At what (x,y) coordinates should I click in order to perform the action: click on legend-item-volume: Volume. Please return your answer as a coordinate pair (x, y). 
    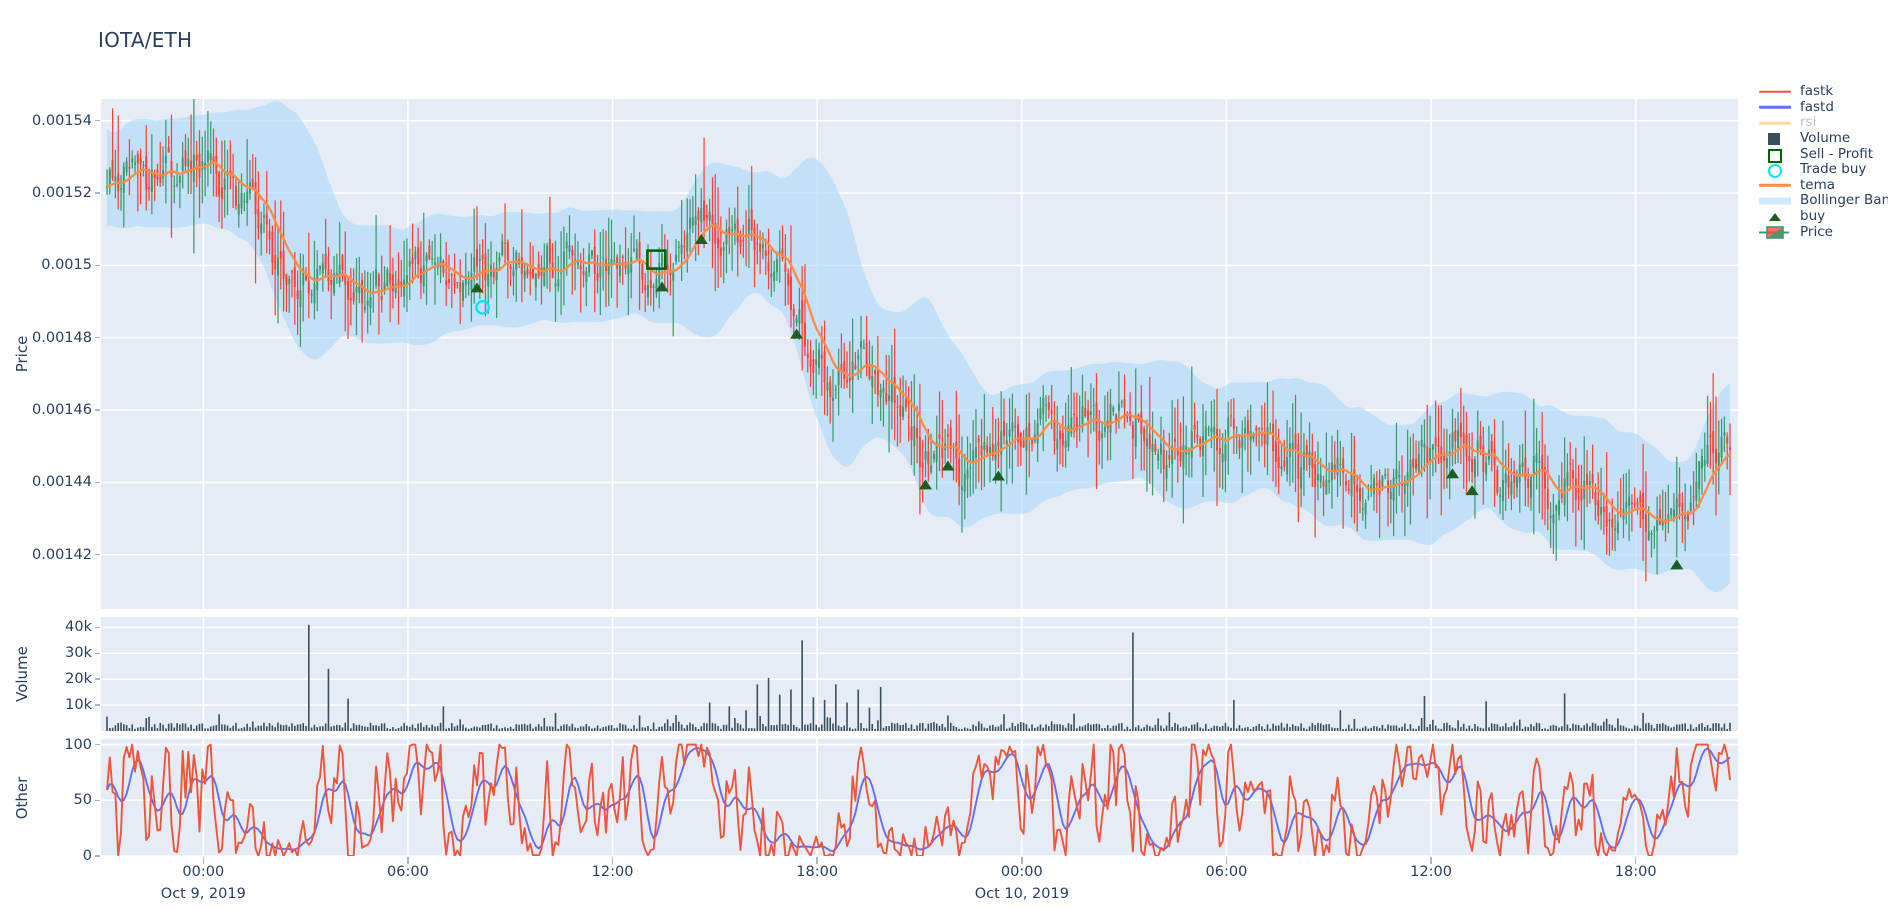
    Looking at the image, I should click on (1822, 139).